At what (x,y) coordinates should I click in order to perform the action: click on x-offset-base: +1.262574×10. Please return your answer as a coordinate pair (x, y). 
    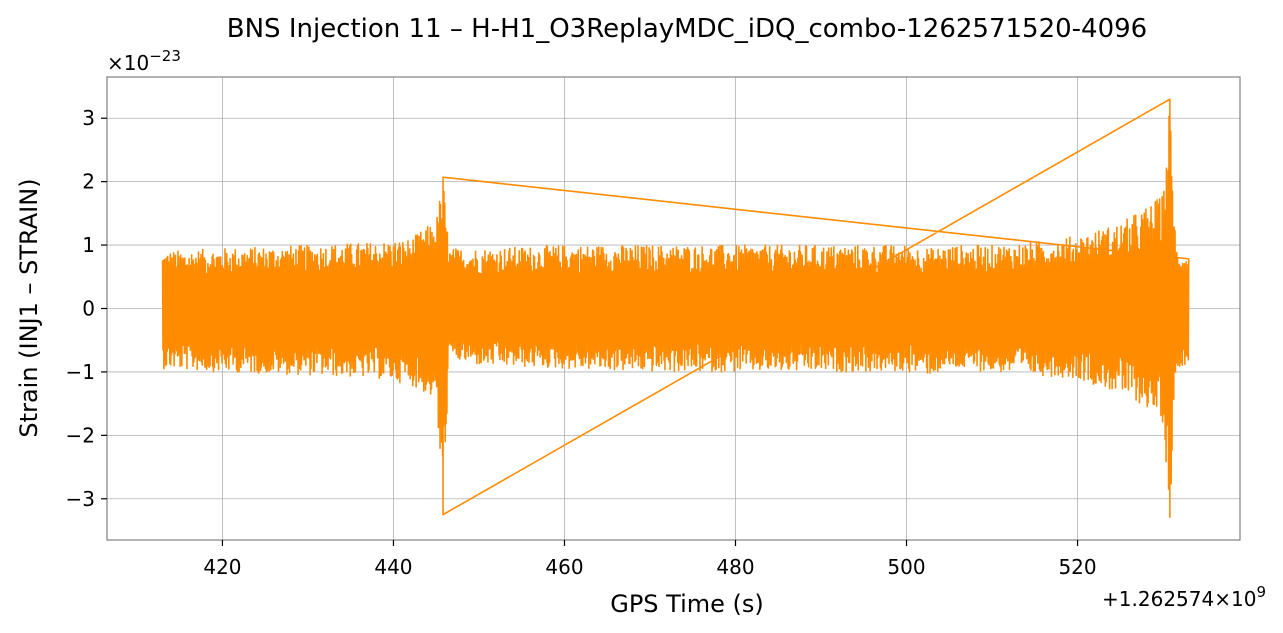
    Looking at the image, I should click on (1179, 599).